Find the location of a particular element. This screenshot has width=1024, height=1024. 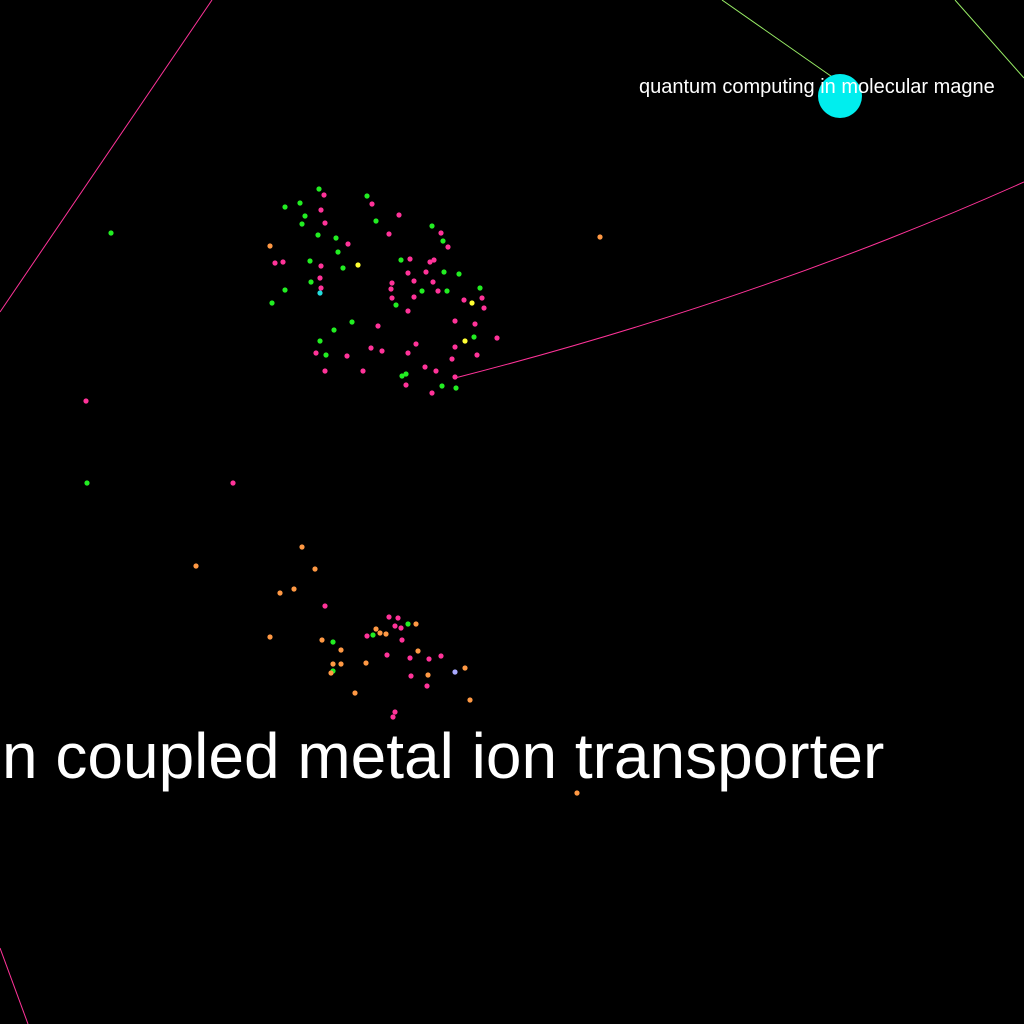

highlighted-node is located at coordinates (840, 96).